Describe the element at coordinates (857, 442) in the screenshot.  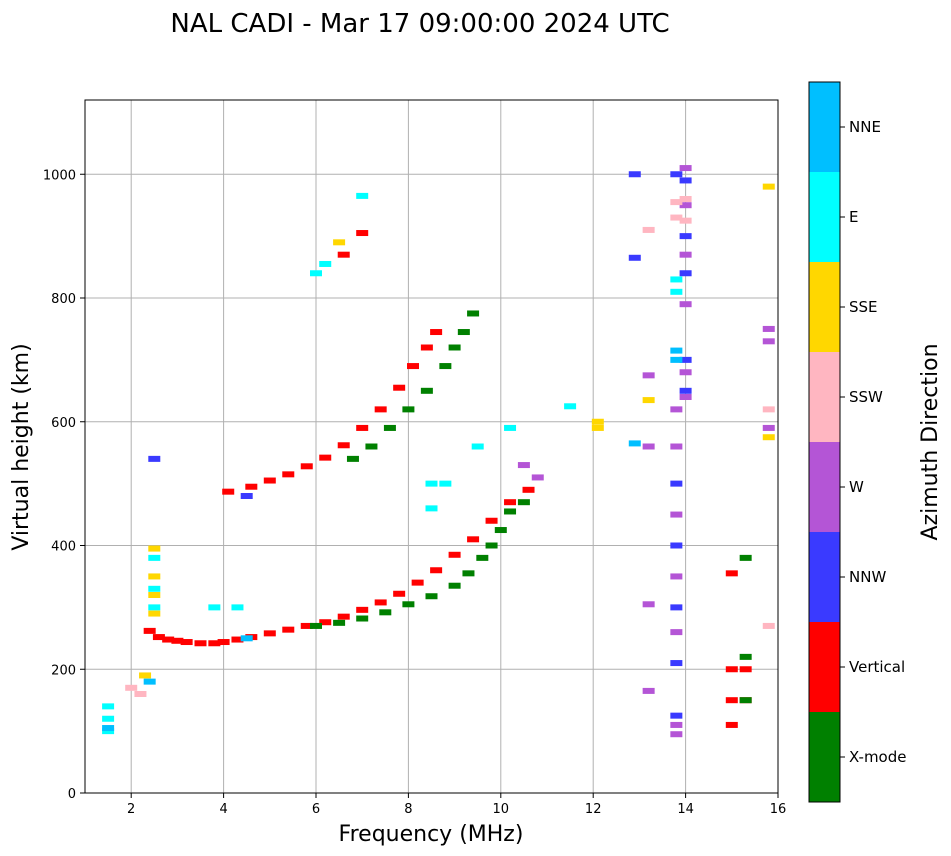
I see `colorbar: X-mode Vertical NNW W SSW SSE E NNE` at that location.